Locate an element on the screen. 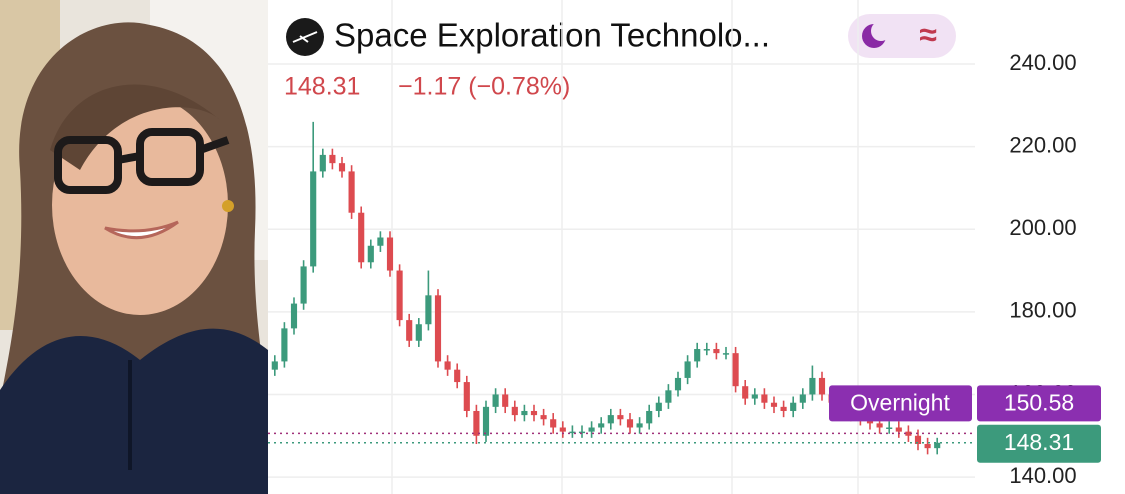 The height and width of the screenshot is (494, 1125). y-tick-label: 200.00 is located at coordinates (1042, 227).